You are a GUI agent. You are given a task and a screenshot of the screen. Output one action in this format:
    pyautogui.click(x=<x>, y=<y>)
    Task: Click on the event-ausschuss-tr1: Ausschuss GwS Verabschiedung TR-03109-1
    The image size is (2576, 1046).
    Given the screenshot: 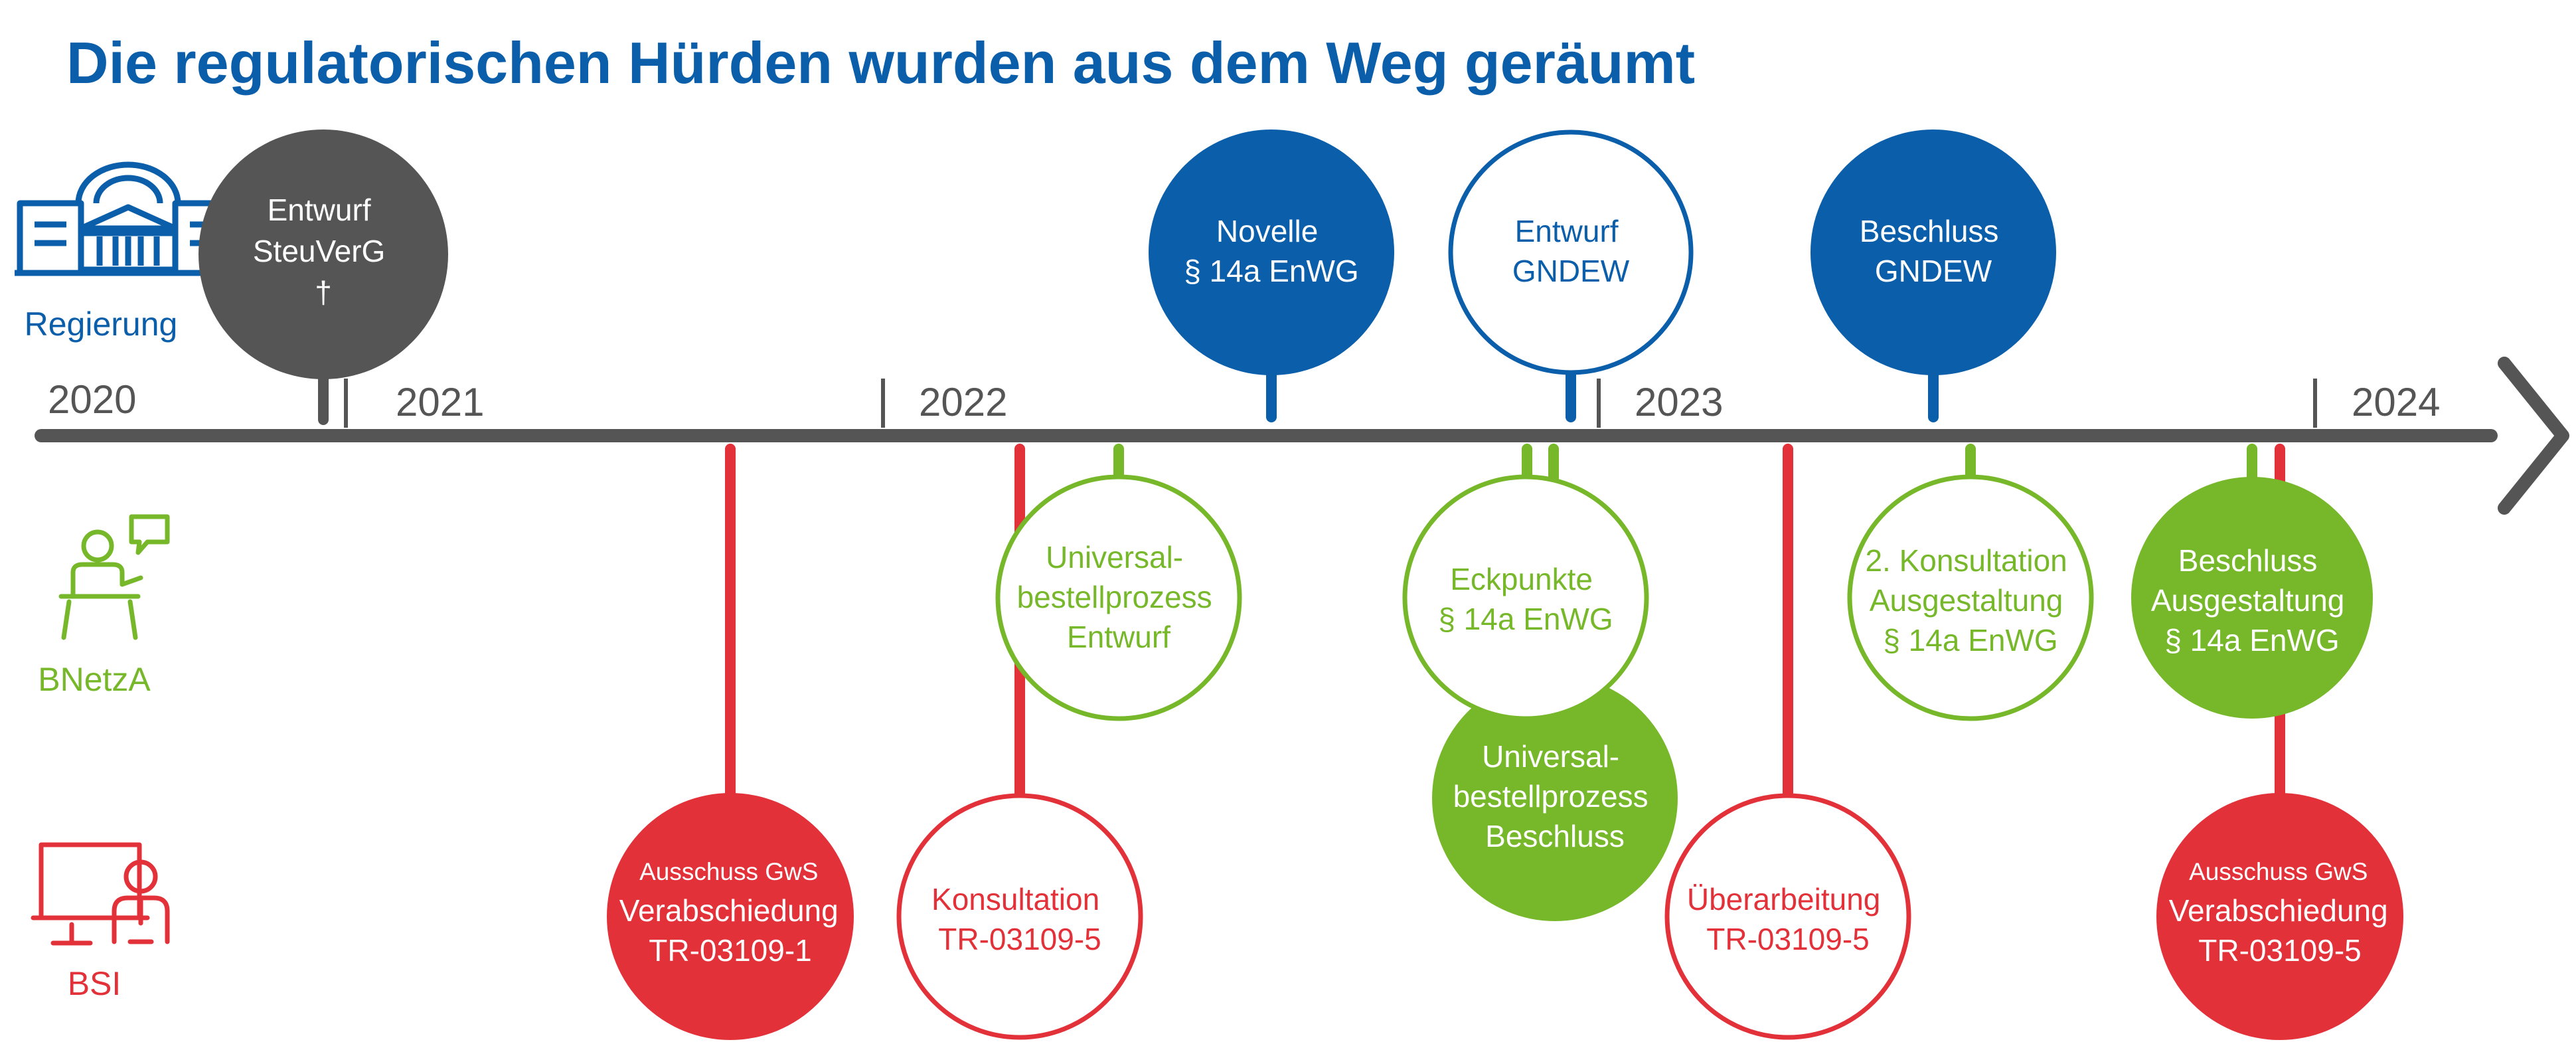 What is the action you would take?
    pyautogui.click(x=730, y=916)
    